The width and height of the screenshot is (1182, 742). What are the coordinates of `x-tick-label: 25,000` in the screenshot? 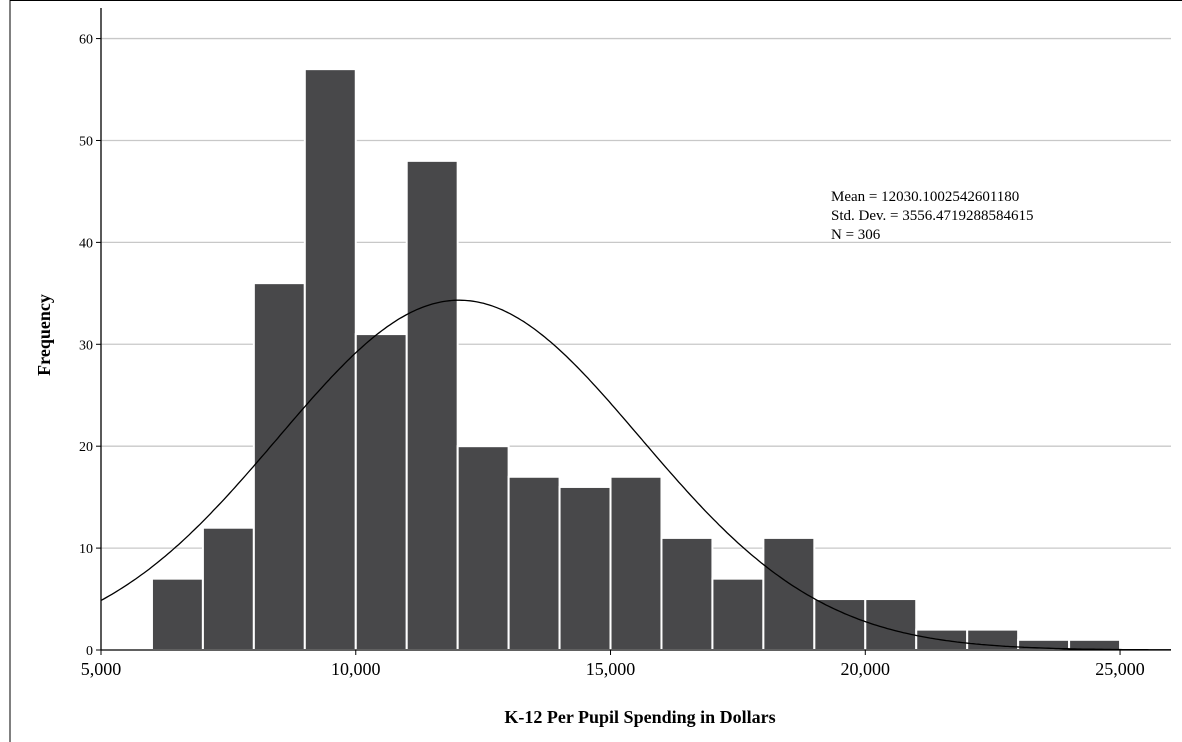 It's located at (1120, 669).